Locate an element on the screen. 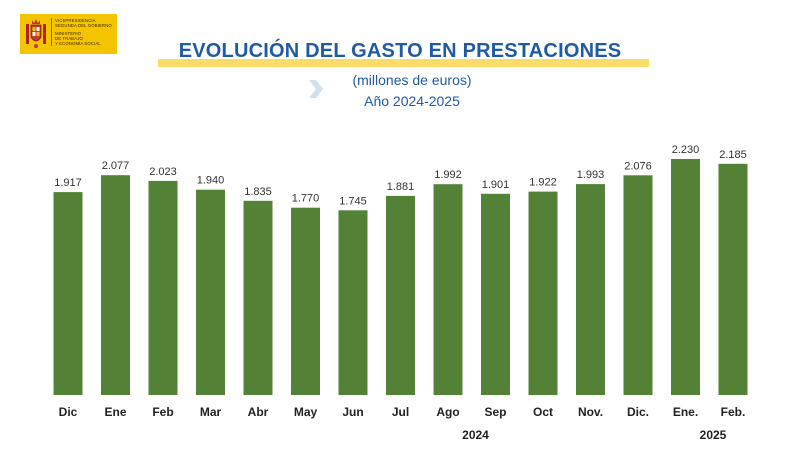  category-label-14: Feb. is located at coordinates (733, 412).